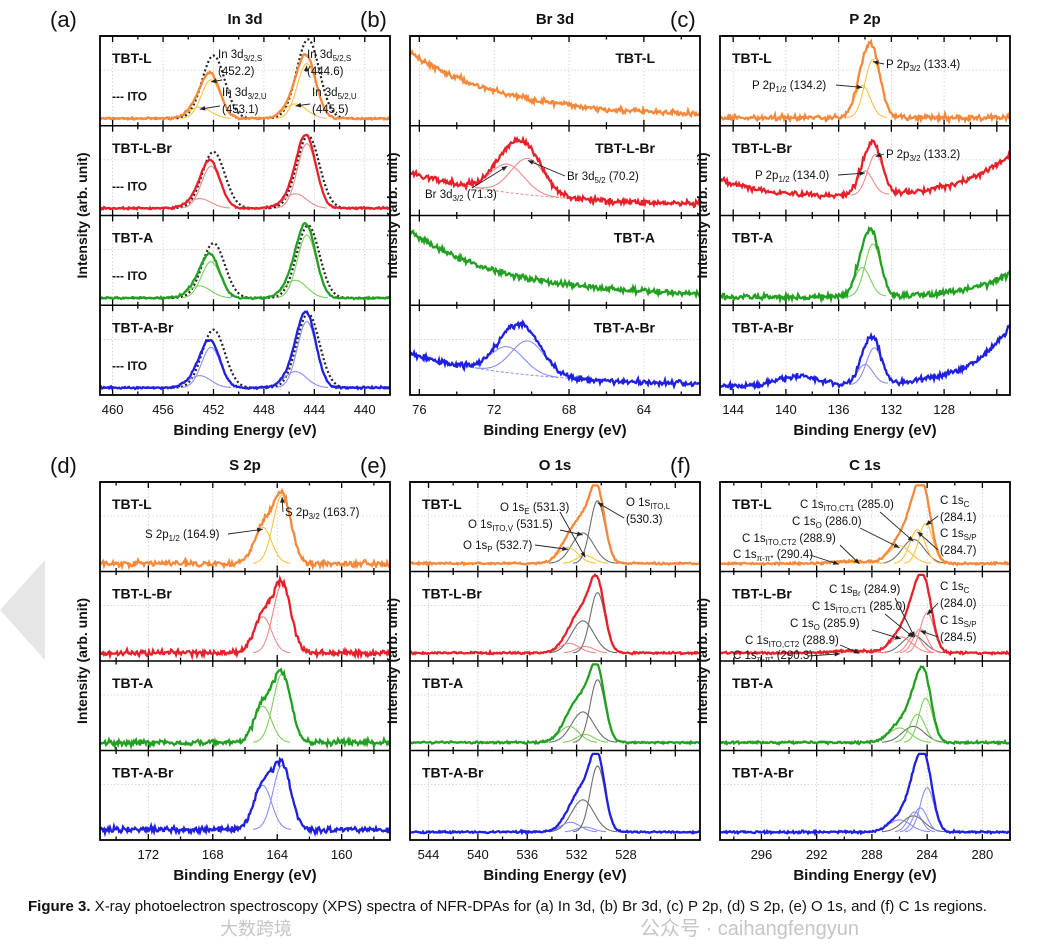  Describe the element at coordinates (527, 854) in the screenshot. I see `x-tick-label: 536` at that location.